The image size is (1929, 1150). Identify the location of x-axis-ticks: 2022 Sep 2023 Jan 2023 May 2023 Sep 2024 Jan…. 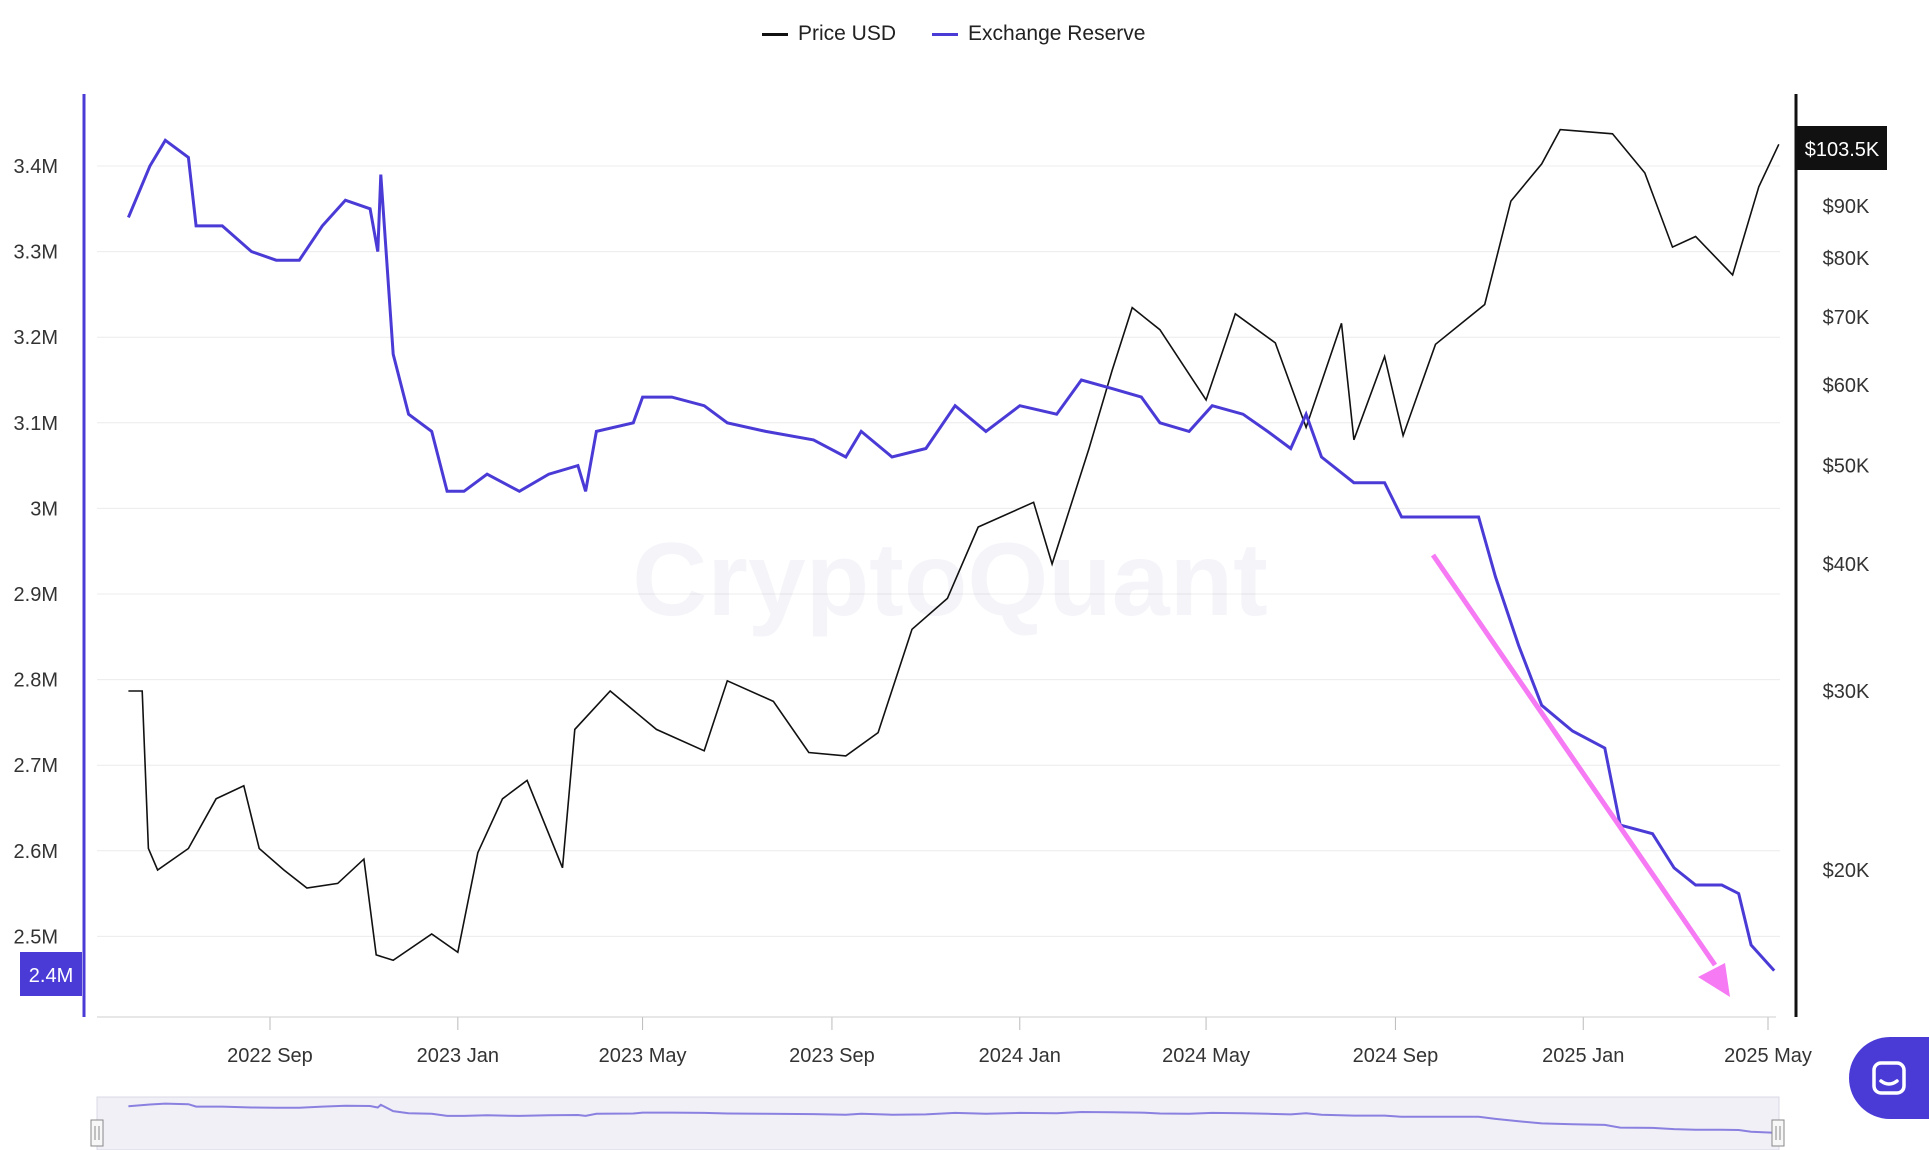
(1019, 1042).